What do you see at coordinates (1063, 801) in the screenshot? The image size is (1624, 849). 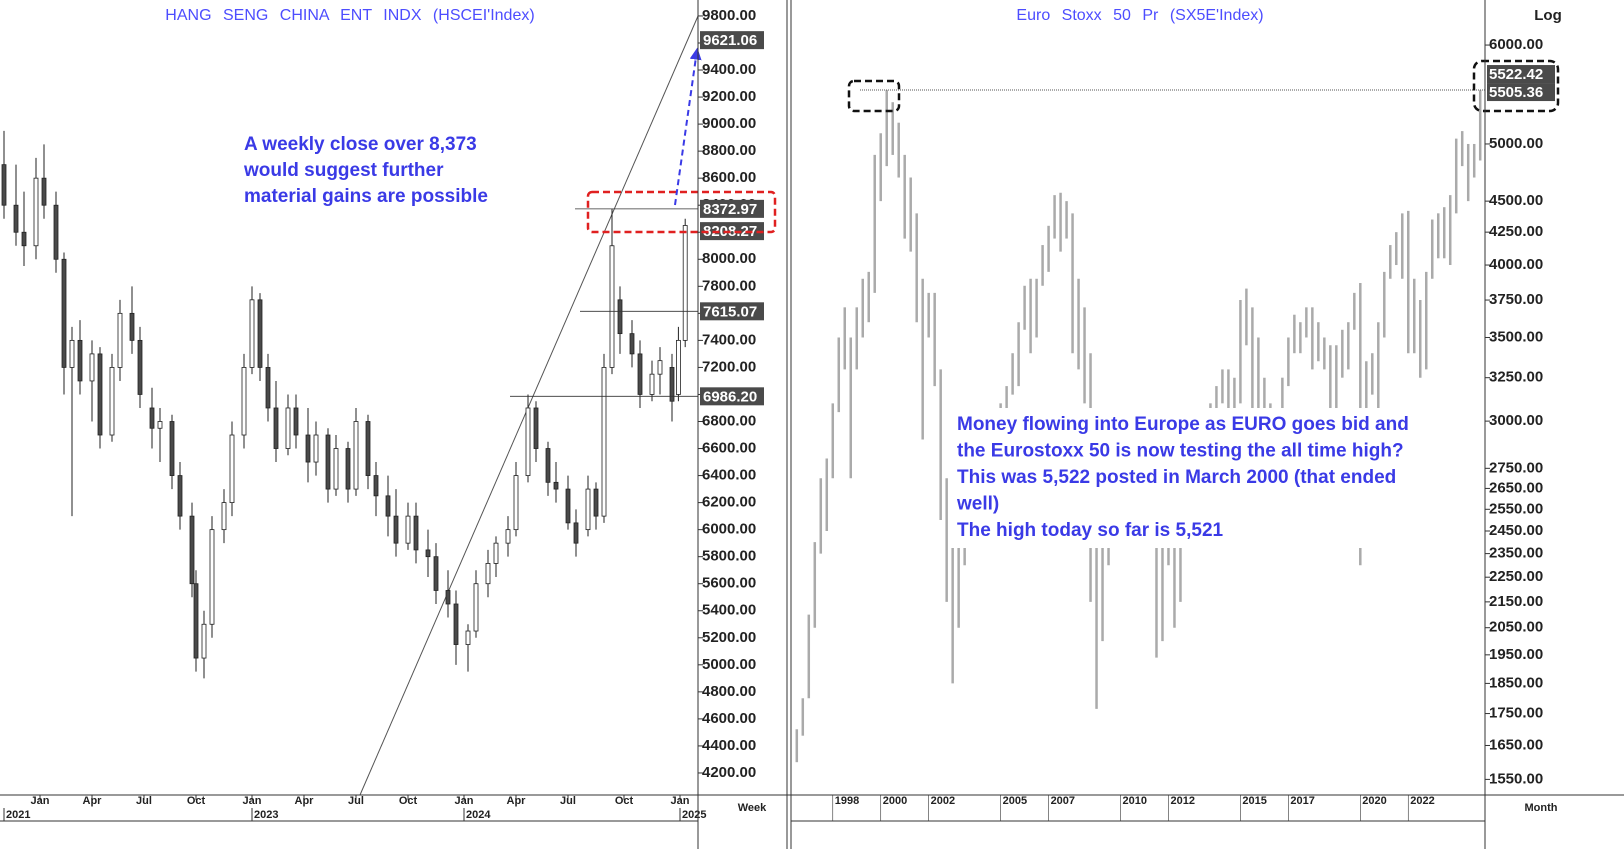 I see `x-tick-label: 2007` at bounding box center [1063, 801].